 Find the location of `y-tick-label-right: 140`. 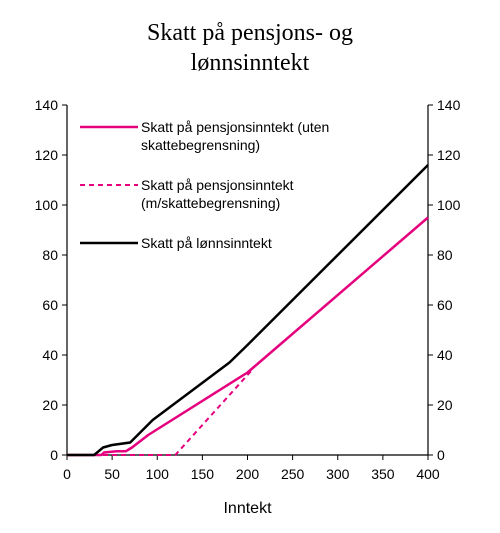

y-tick-label-right: 140 is located at coordinates (449, 105).